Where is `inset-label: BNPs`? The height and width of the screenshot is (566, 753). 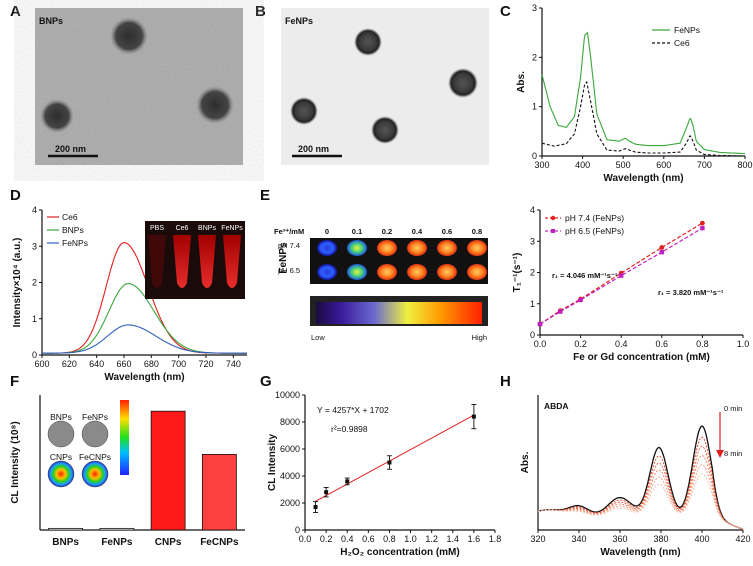
inset-label: BNPs is located at coordinates (207, 228).